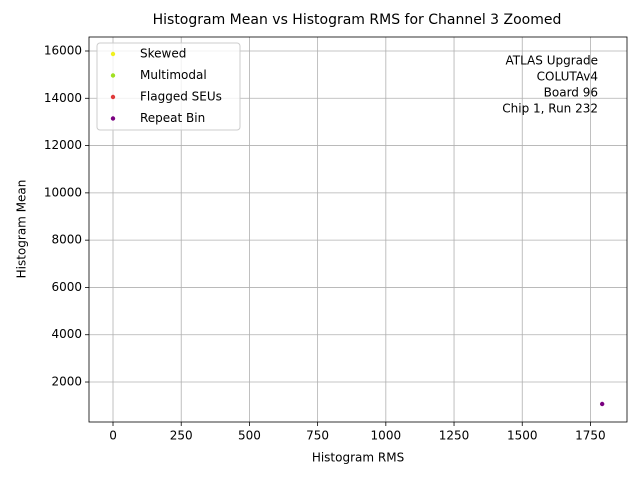  Describe the element at coordinates (63, 192) in the screenshot. I see `y-tick-label: 10000` at that location.